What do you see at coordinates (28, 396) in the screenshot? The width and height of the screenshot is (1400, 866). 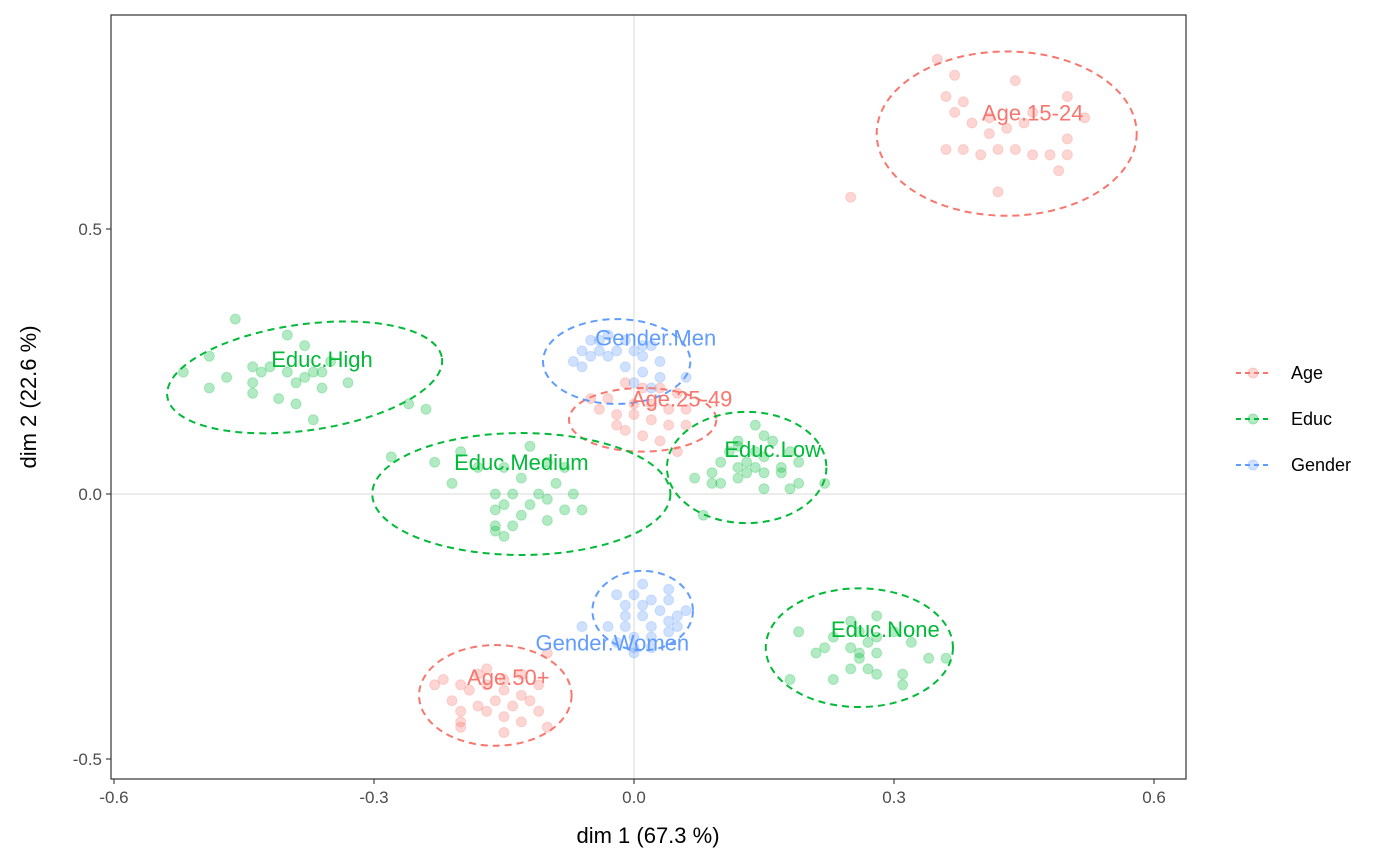 I see `y-axis-title: dim 2 (22.6 %)` at bounding box center [28, 396].